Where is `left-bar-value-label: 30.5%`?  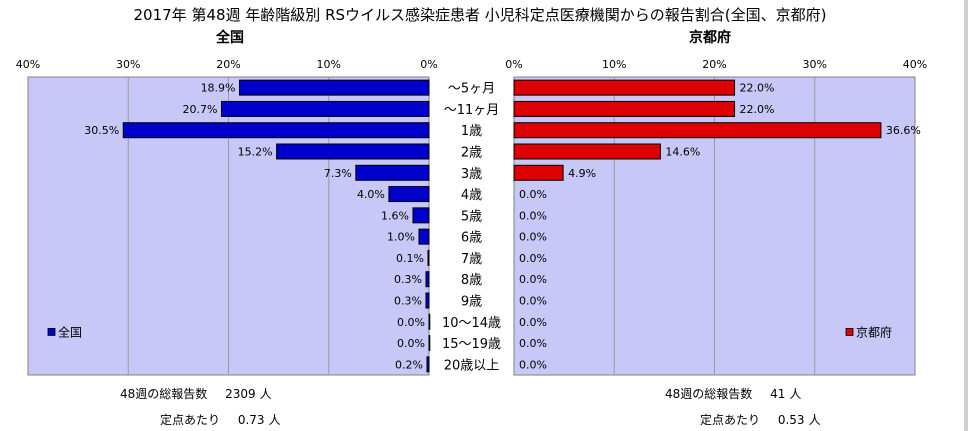 left-bar-value-label: 30.5% is located at coordinates (101, 130).